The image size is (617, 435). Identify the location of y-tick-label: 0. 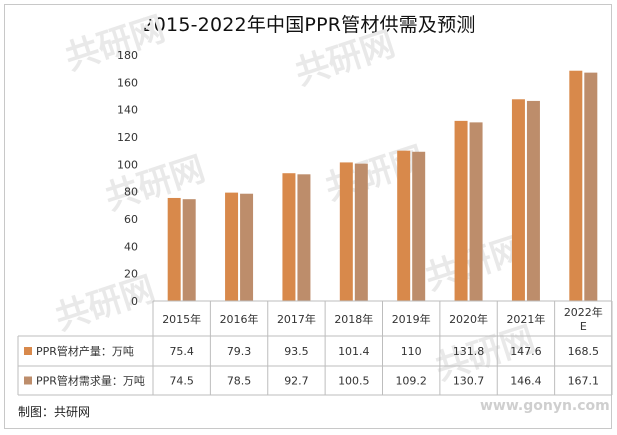
(134, 301).